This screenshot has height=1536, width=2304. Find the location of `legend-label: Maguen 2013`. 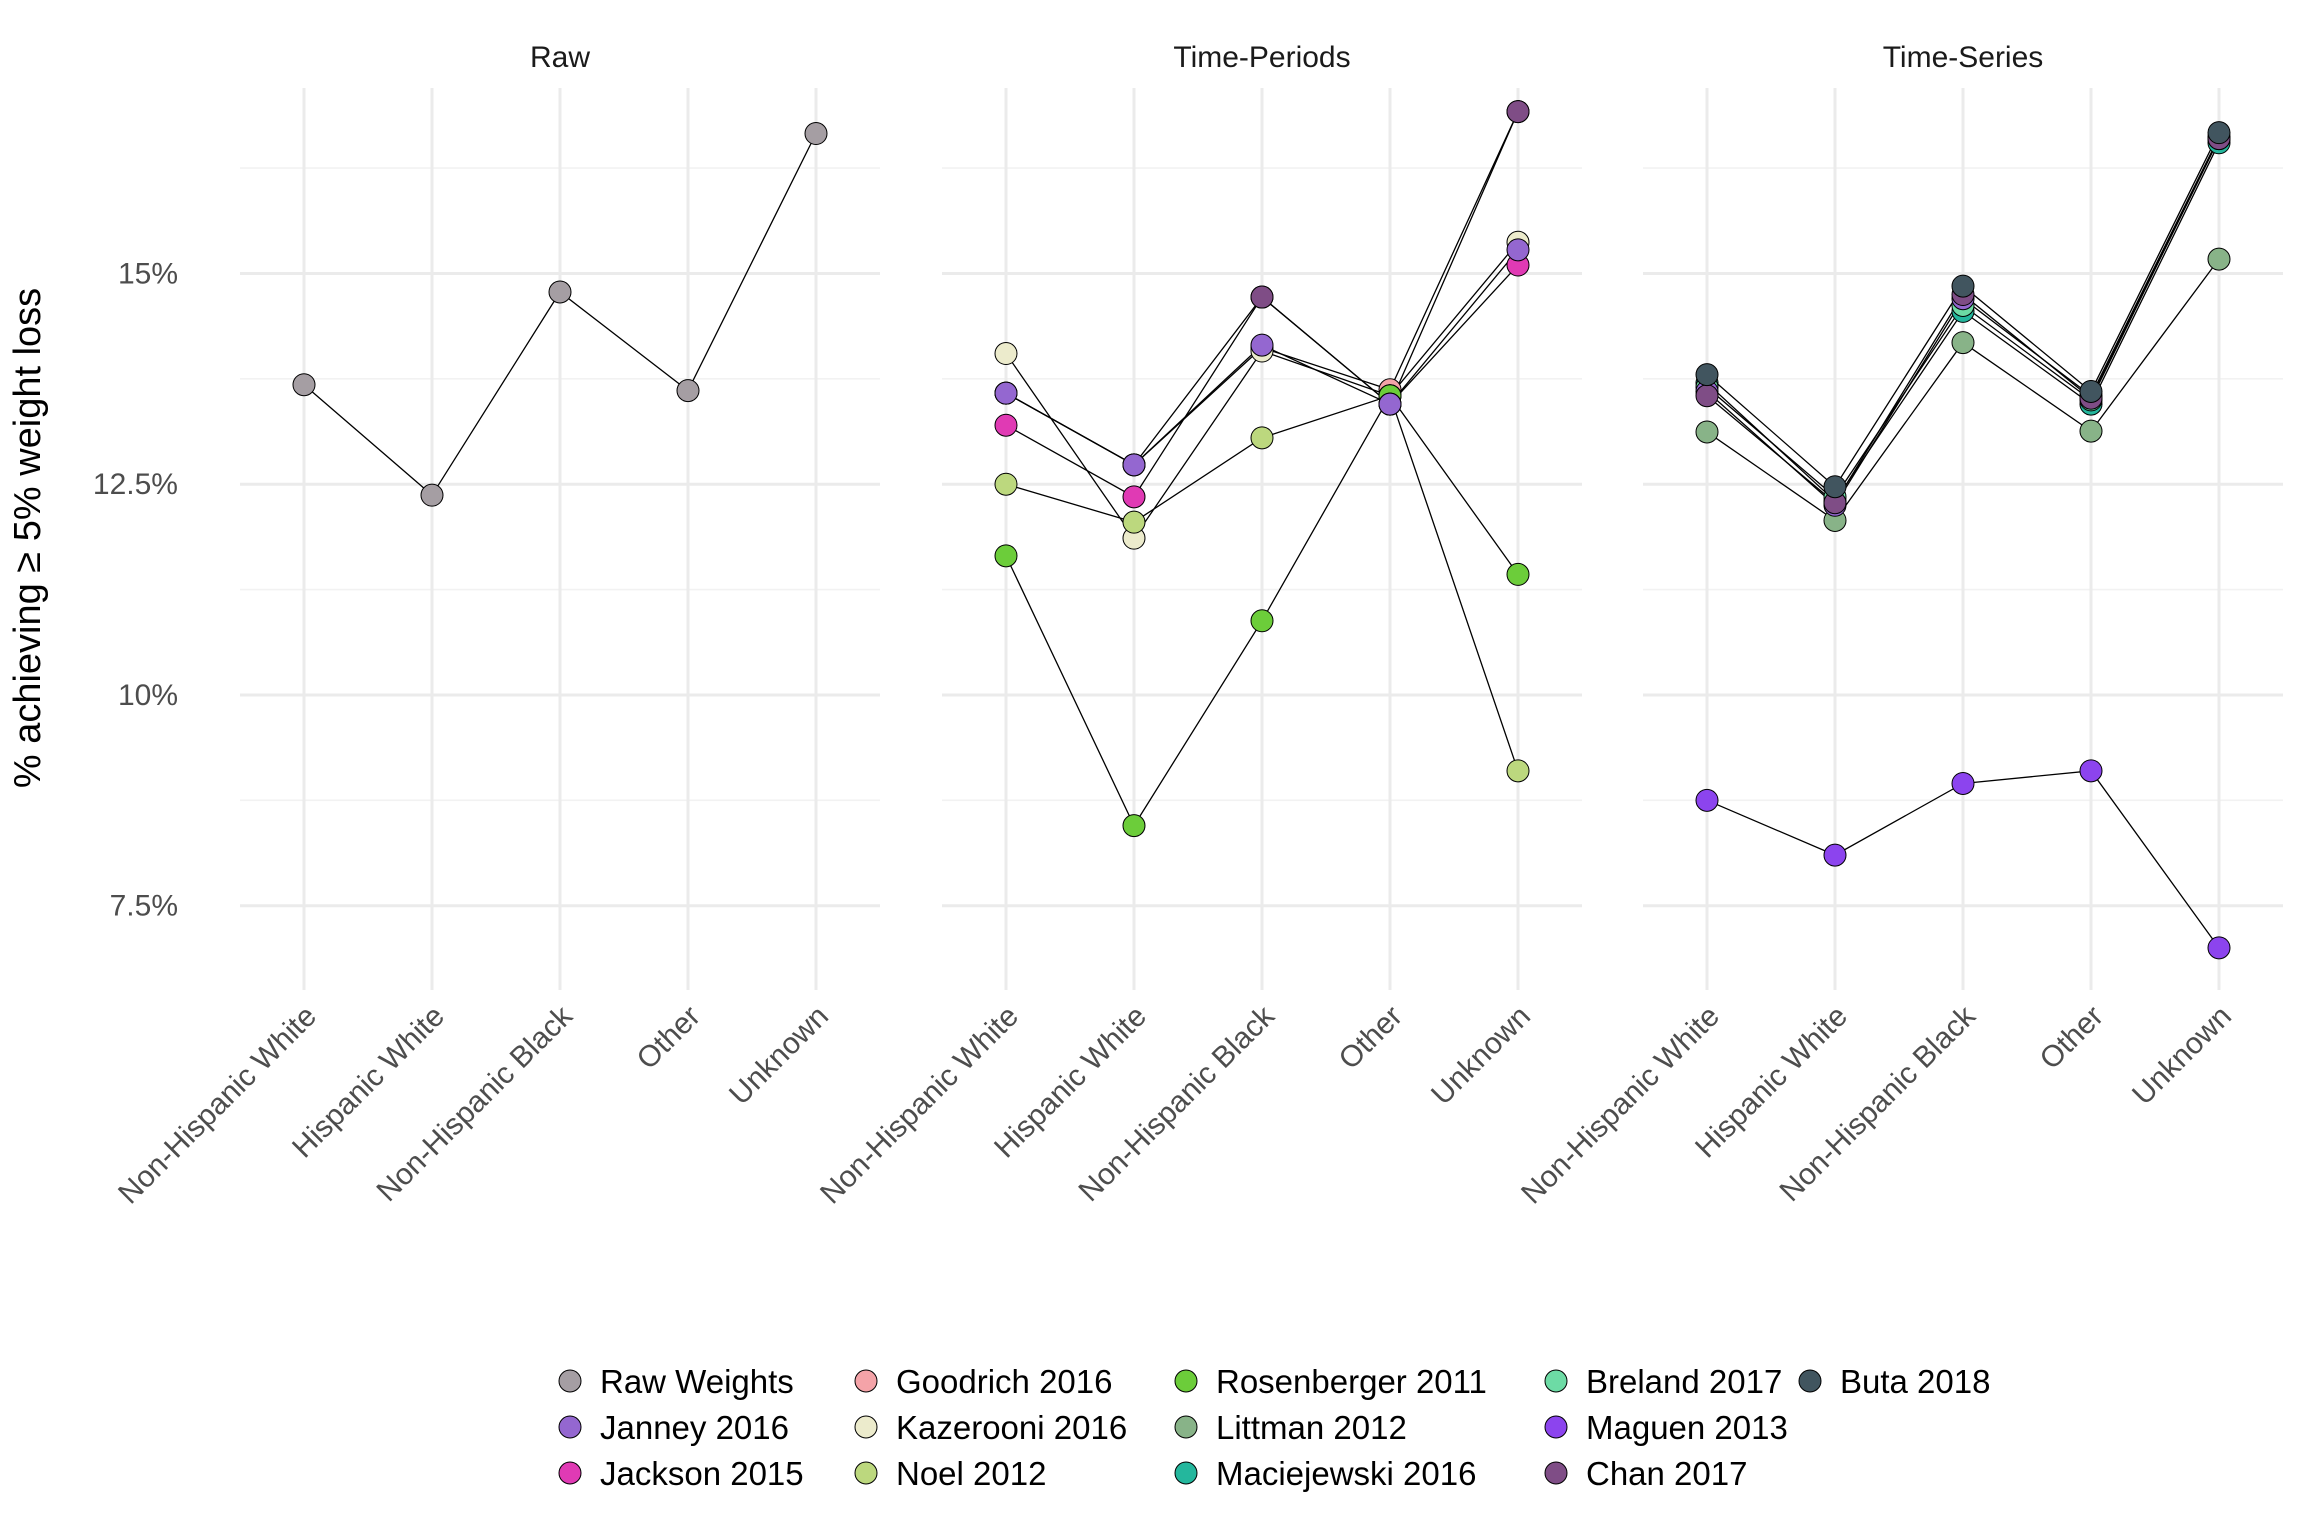

legend-label: Maguen 2013 is located at coordinates (1687, 1427).